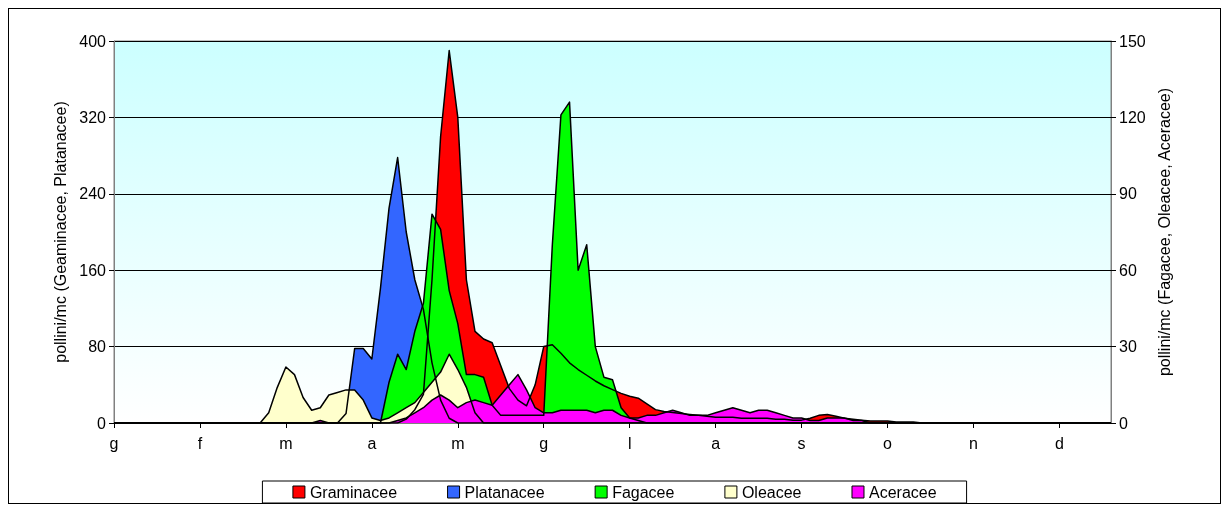  I want to click on x-tick-label: o, so click(888, 443).